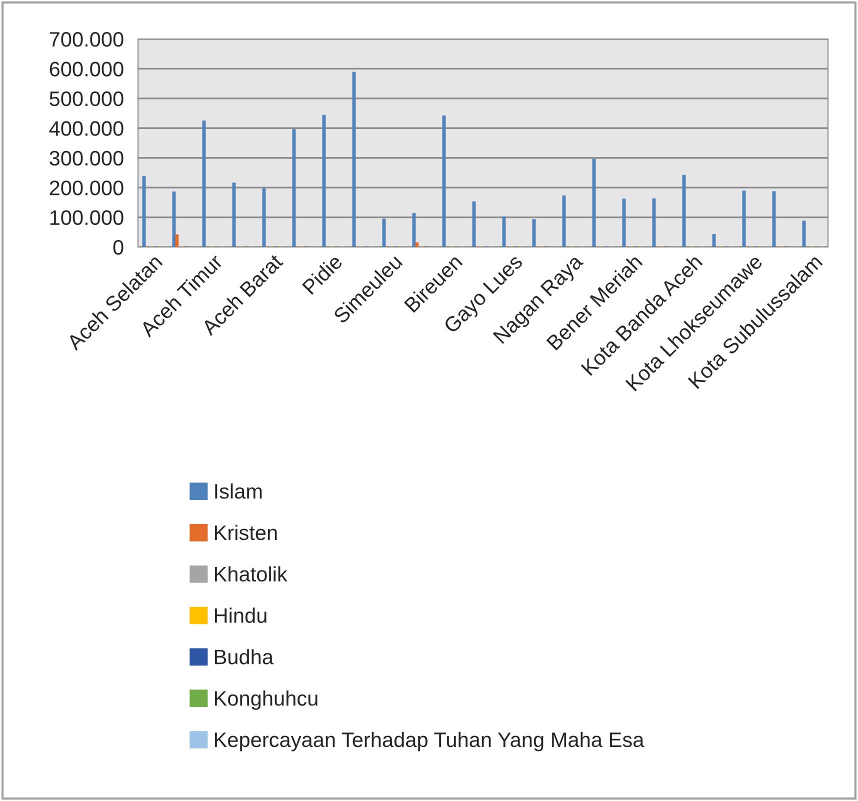  Describe the element at coordinates (245, 532) in the screenshot. I see `legend-label: Kristen` at that location.